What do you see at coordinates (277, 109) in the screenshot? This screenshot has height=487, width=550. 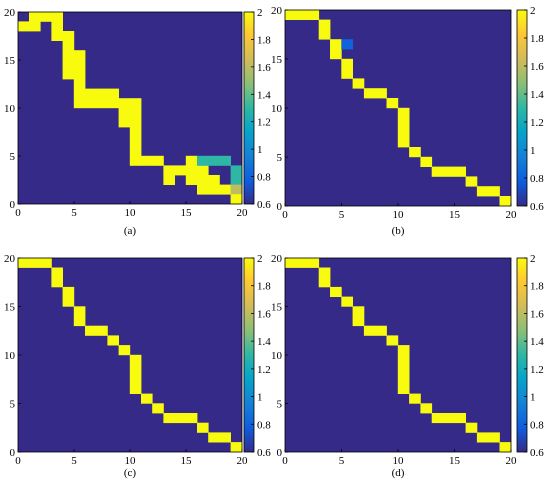 I see `y-tick-label: 10` at bounding box center [277, 109].